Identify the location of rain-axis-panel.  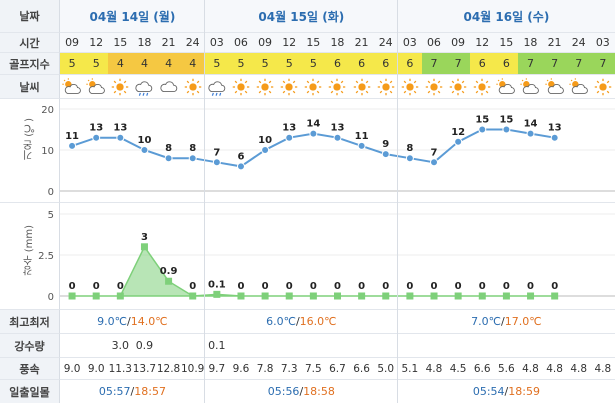
(30, 256).